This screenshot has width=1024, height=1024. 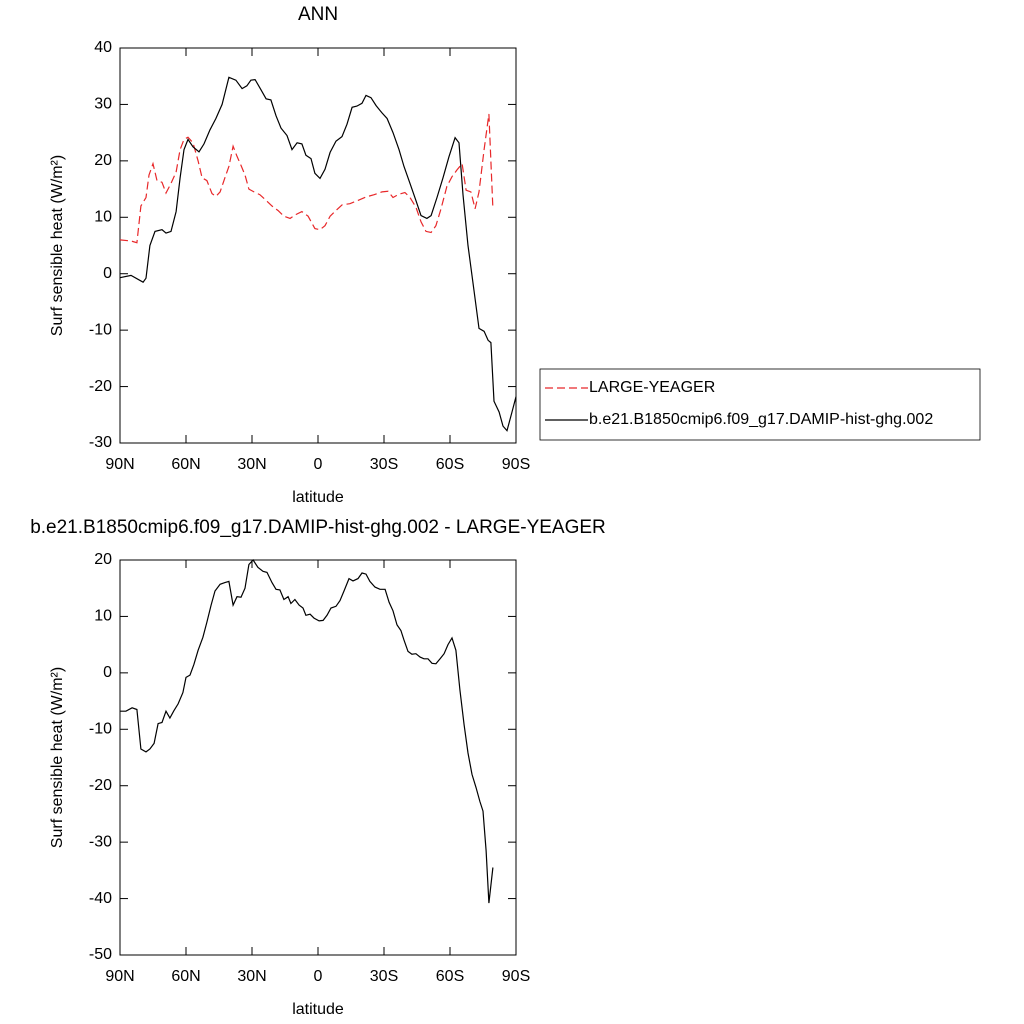 I want to click on y-tick-label: -40, so click(x=100, y=898).